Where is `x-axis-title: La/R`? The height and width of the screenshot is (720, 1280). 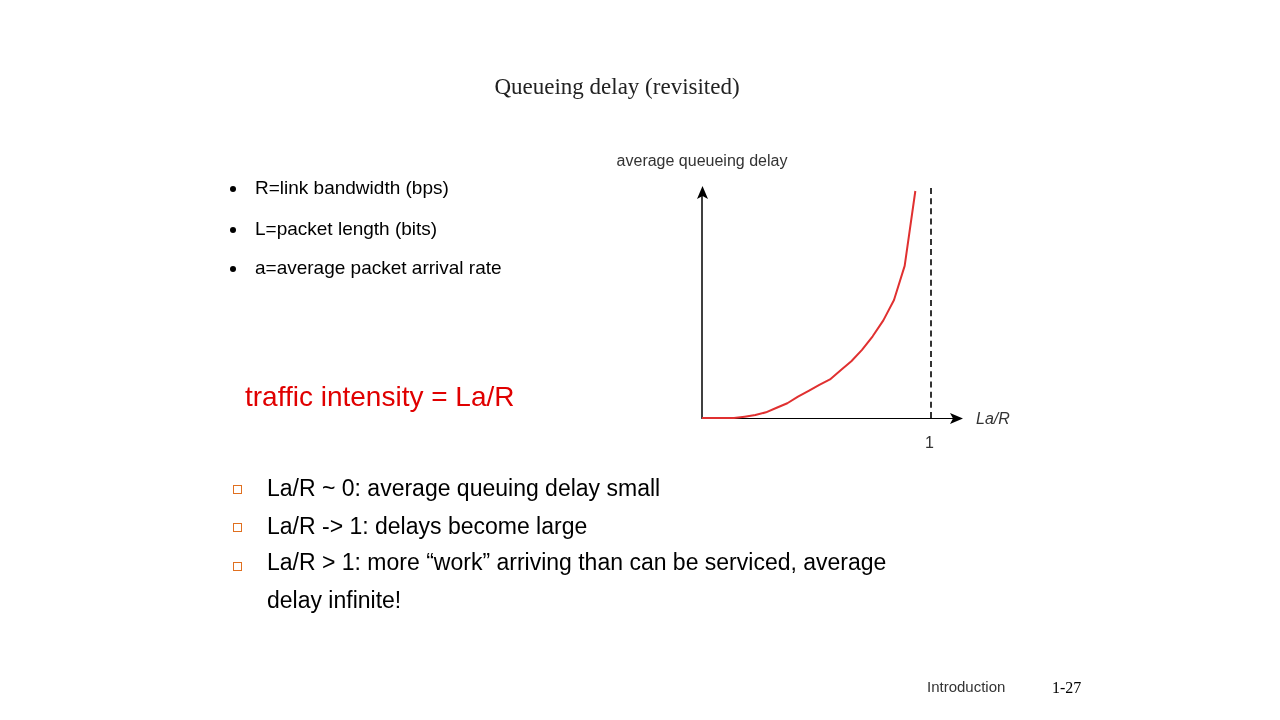
x-axis-title: La/R is located at coordinates (993, 418).